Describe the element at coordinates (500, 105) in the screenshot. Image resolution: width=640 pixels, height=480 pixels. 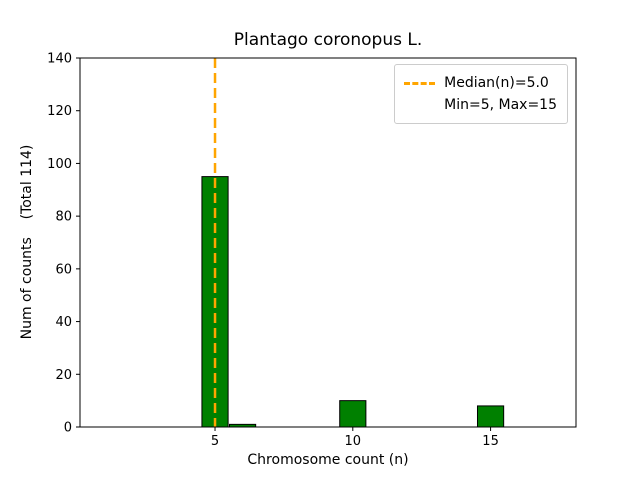
I see `legend-label: Min=5, Max=15` at that location.